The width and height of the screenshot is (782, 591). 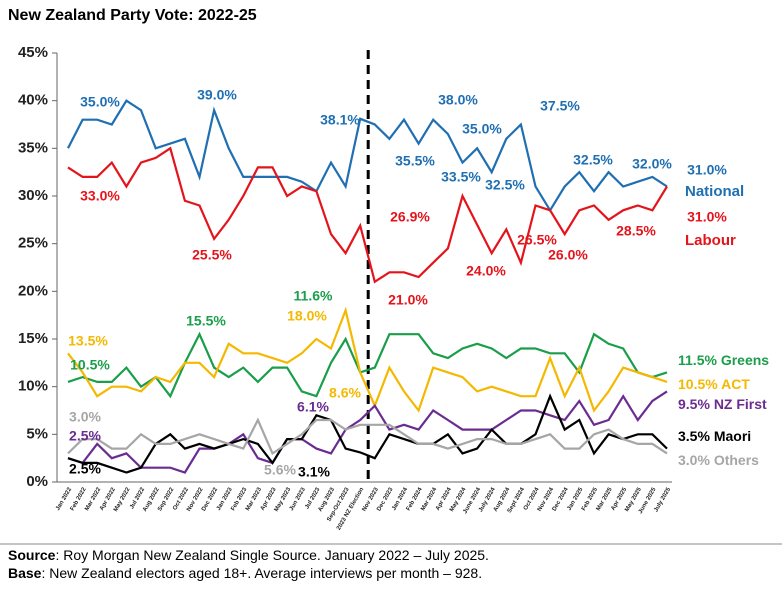 I want to click on value-annotation: 37.5%, so click(x=560, y=106).